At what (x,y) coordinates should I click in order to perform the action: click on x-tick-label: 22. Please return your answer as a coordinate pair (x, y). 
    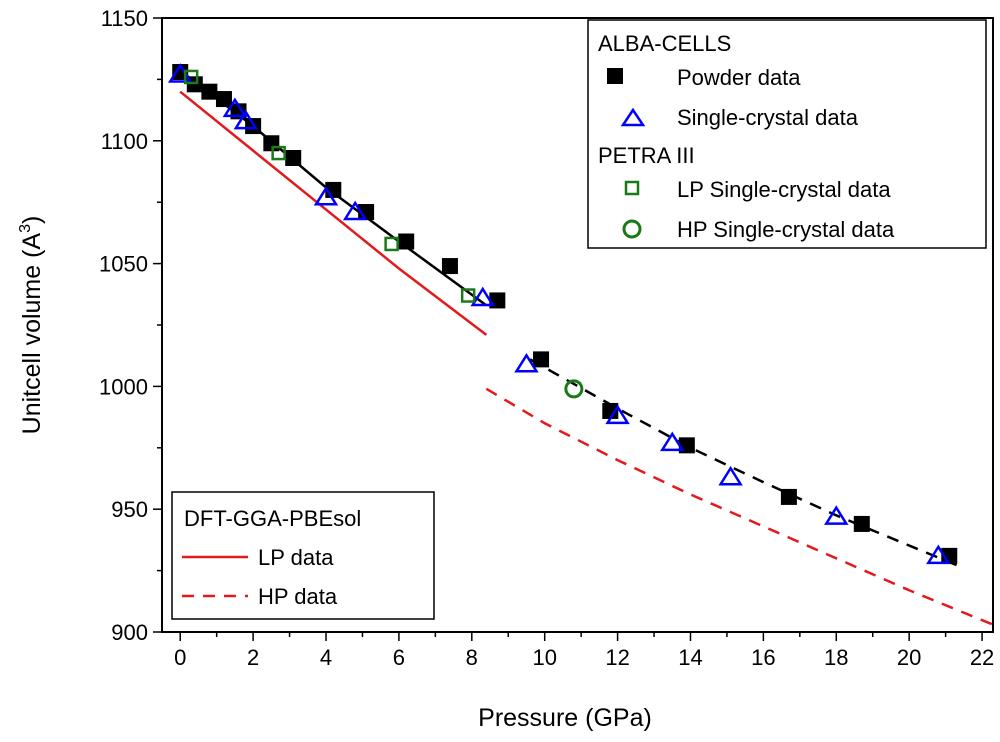
    Looking at the image, I should click on (982, 657).